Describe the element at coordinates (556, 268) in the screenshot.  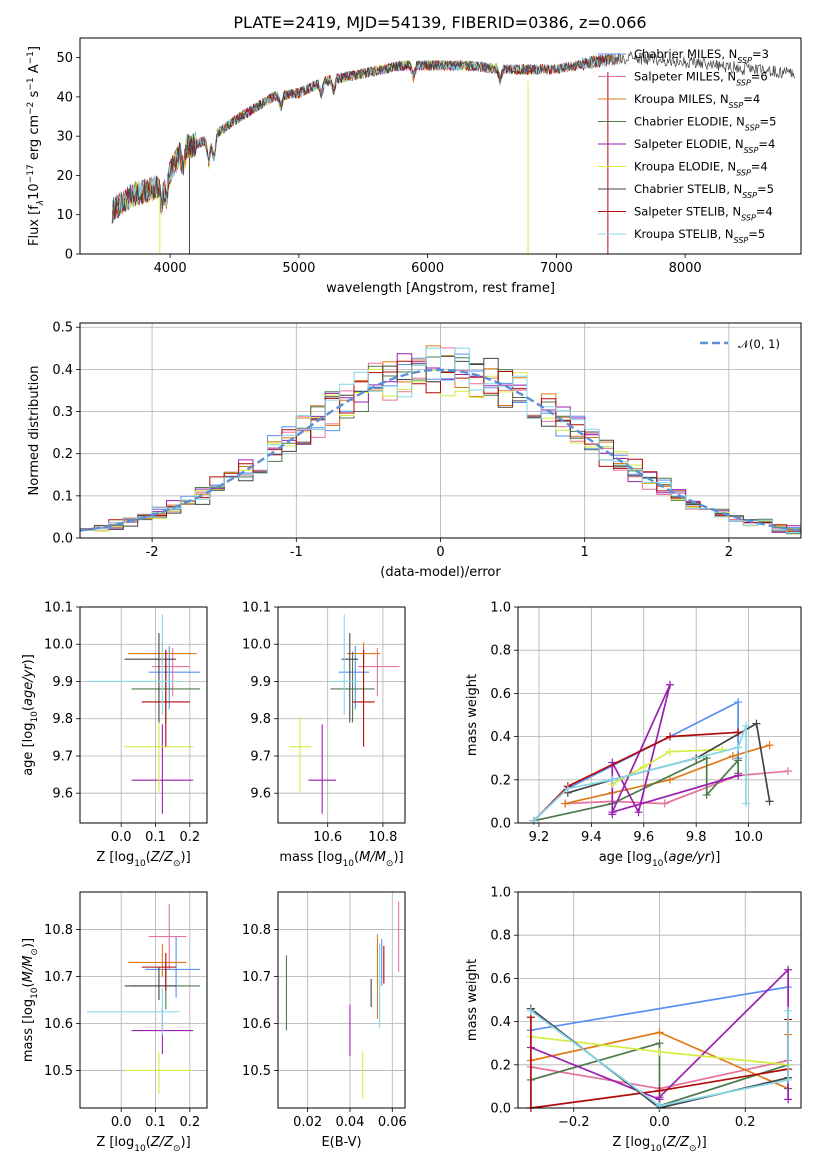
I see `x-tick-label: 7000` at that location.